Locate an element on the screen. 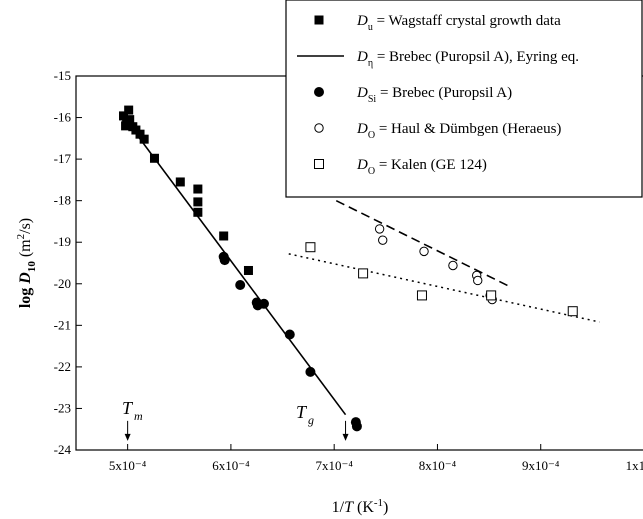 Image resolution: width=643 pixels, height=519 pixels. x-axis-title: 1/T (K-1) is located at coordinates (360, 506).